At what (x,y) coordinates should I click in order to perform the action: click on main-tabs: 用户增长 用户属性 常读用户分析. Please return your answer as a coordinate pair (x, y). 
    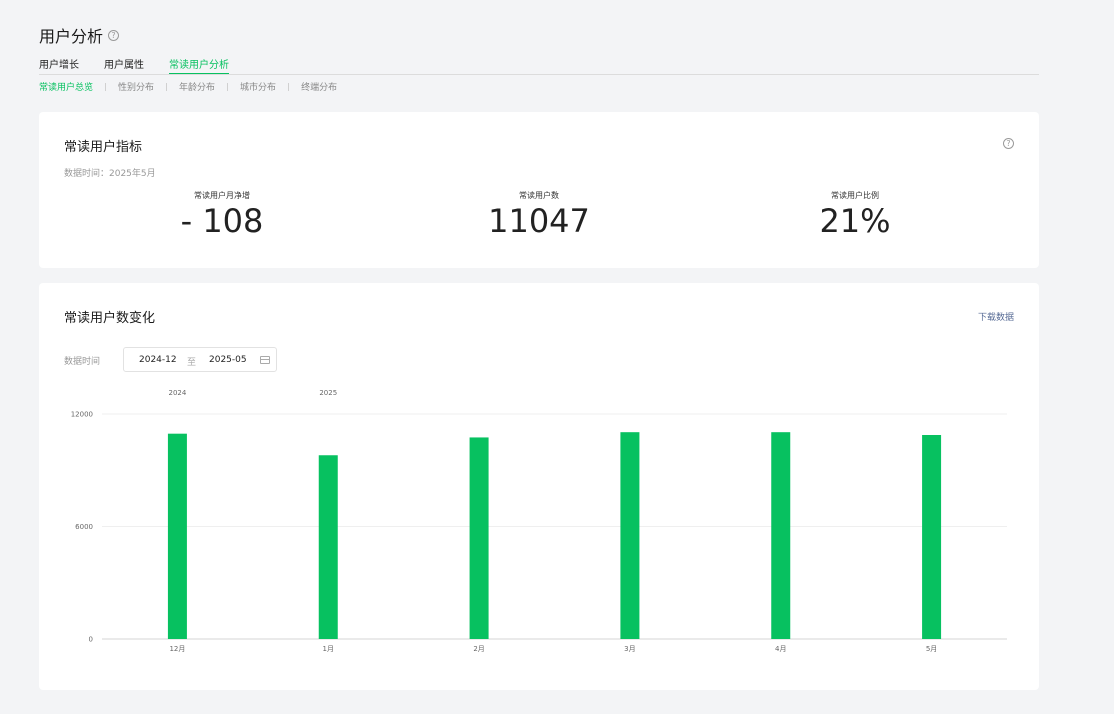
    Looking at the image, I should click on (539, 65).